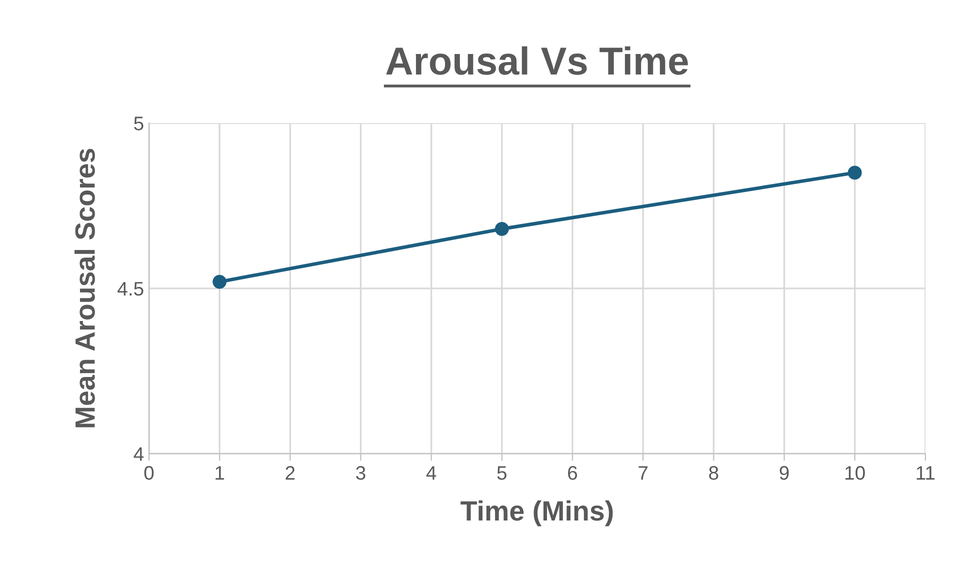 The height and width of the screenshot is (578, 955). I want to click on y-tick-label: 4.5, so click(131, 289).